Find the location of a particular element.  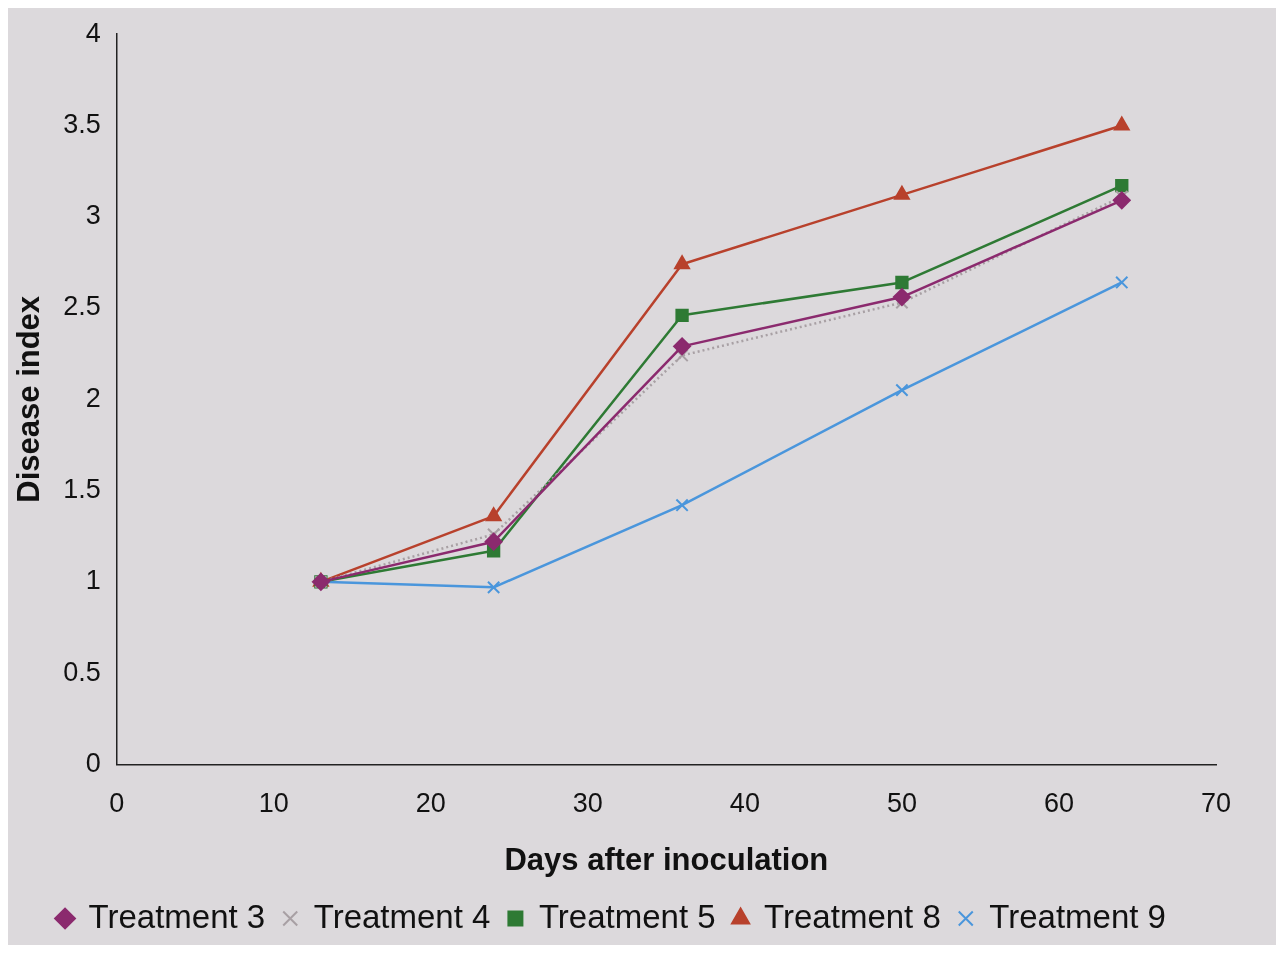

x-tick-label: 60 is located at coordinates (1058, 803).